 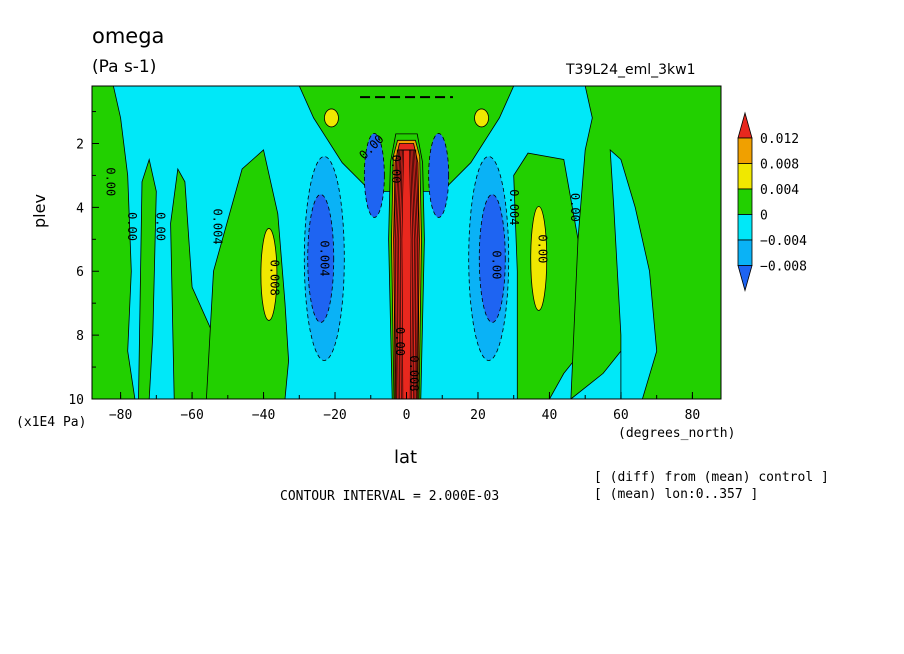 I want to click on x-tick-label: 80, so click(x=693, y=415).